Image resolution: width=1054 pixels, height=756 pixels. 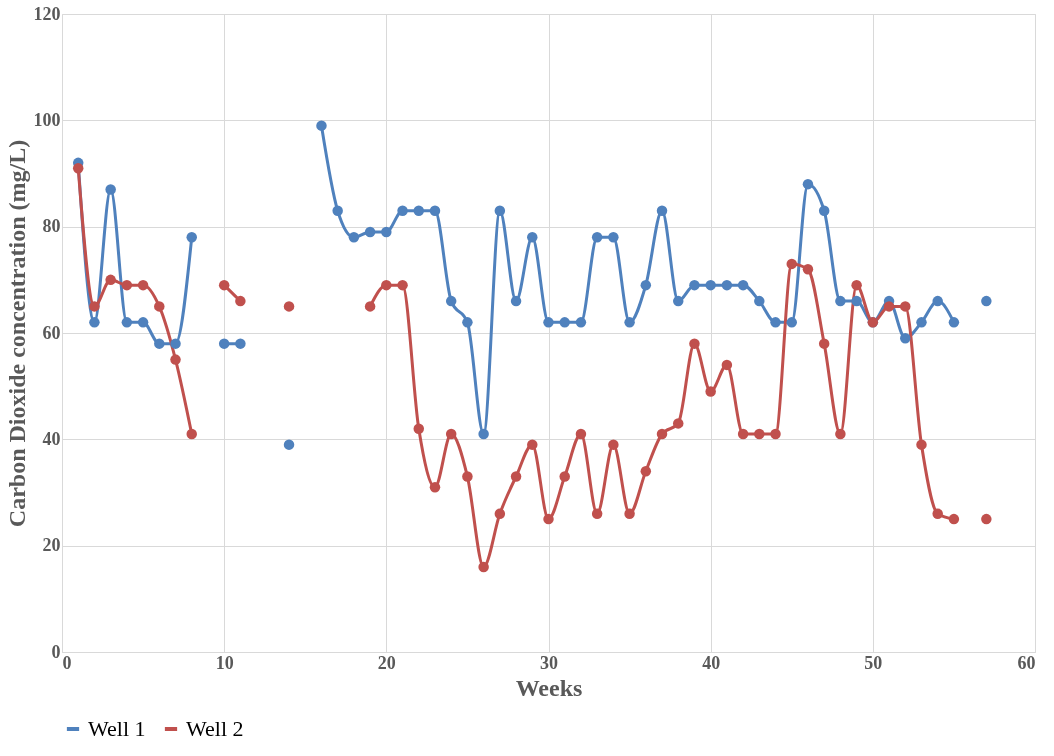 What do you see at coordinates (47, 119) in the screenshot?
I see `y-tick-label: 100` at bounding box center [47, 119].